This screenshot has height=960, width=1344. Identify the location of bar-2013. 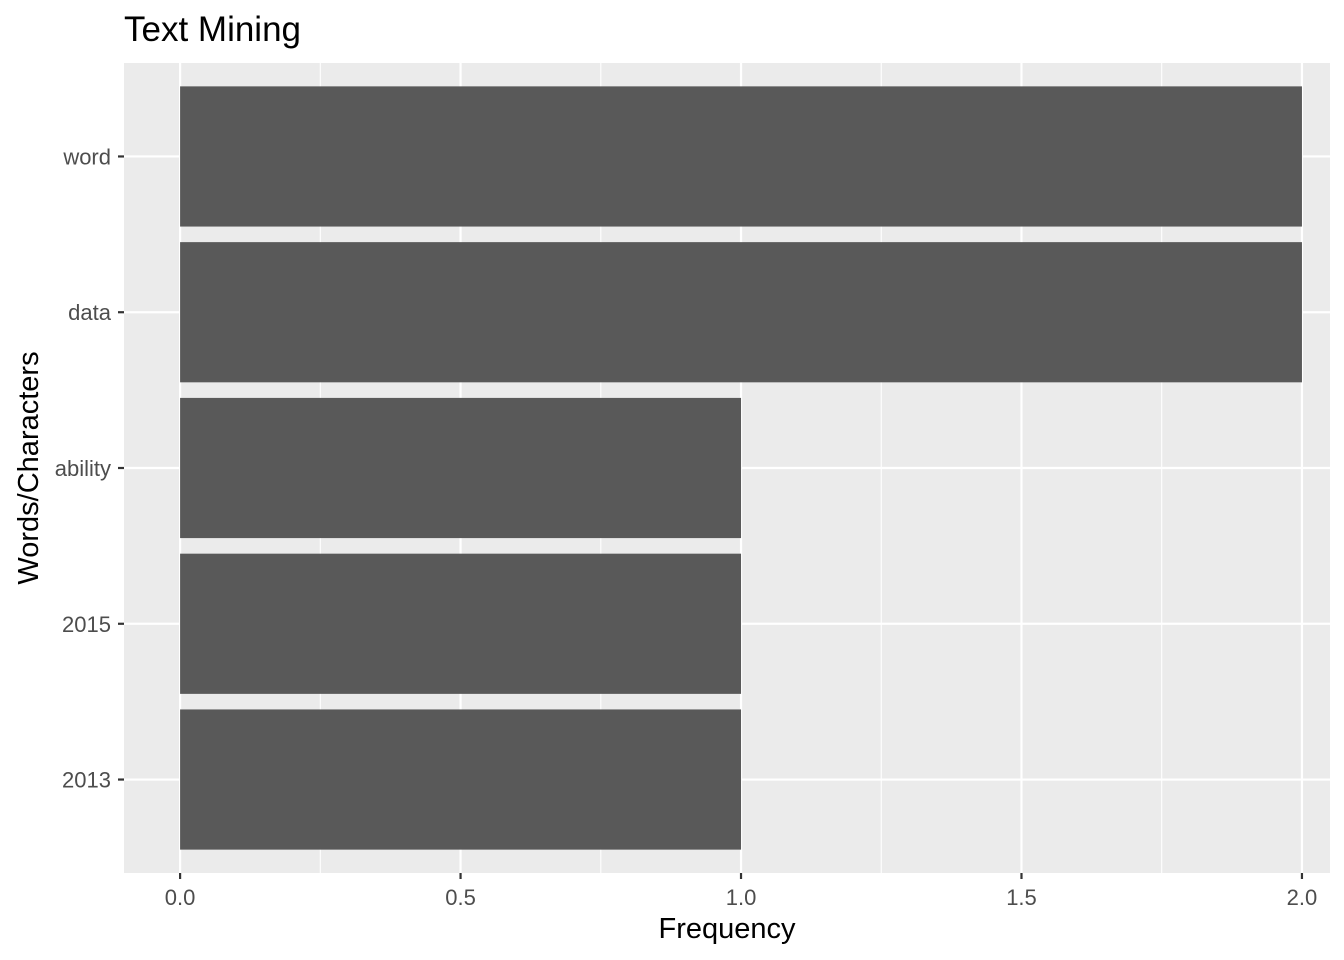
(461, 779).